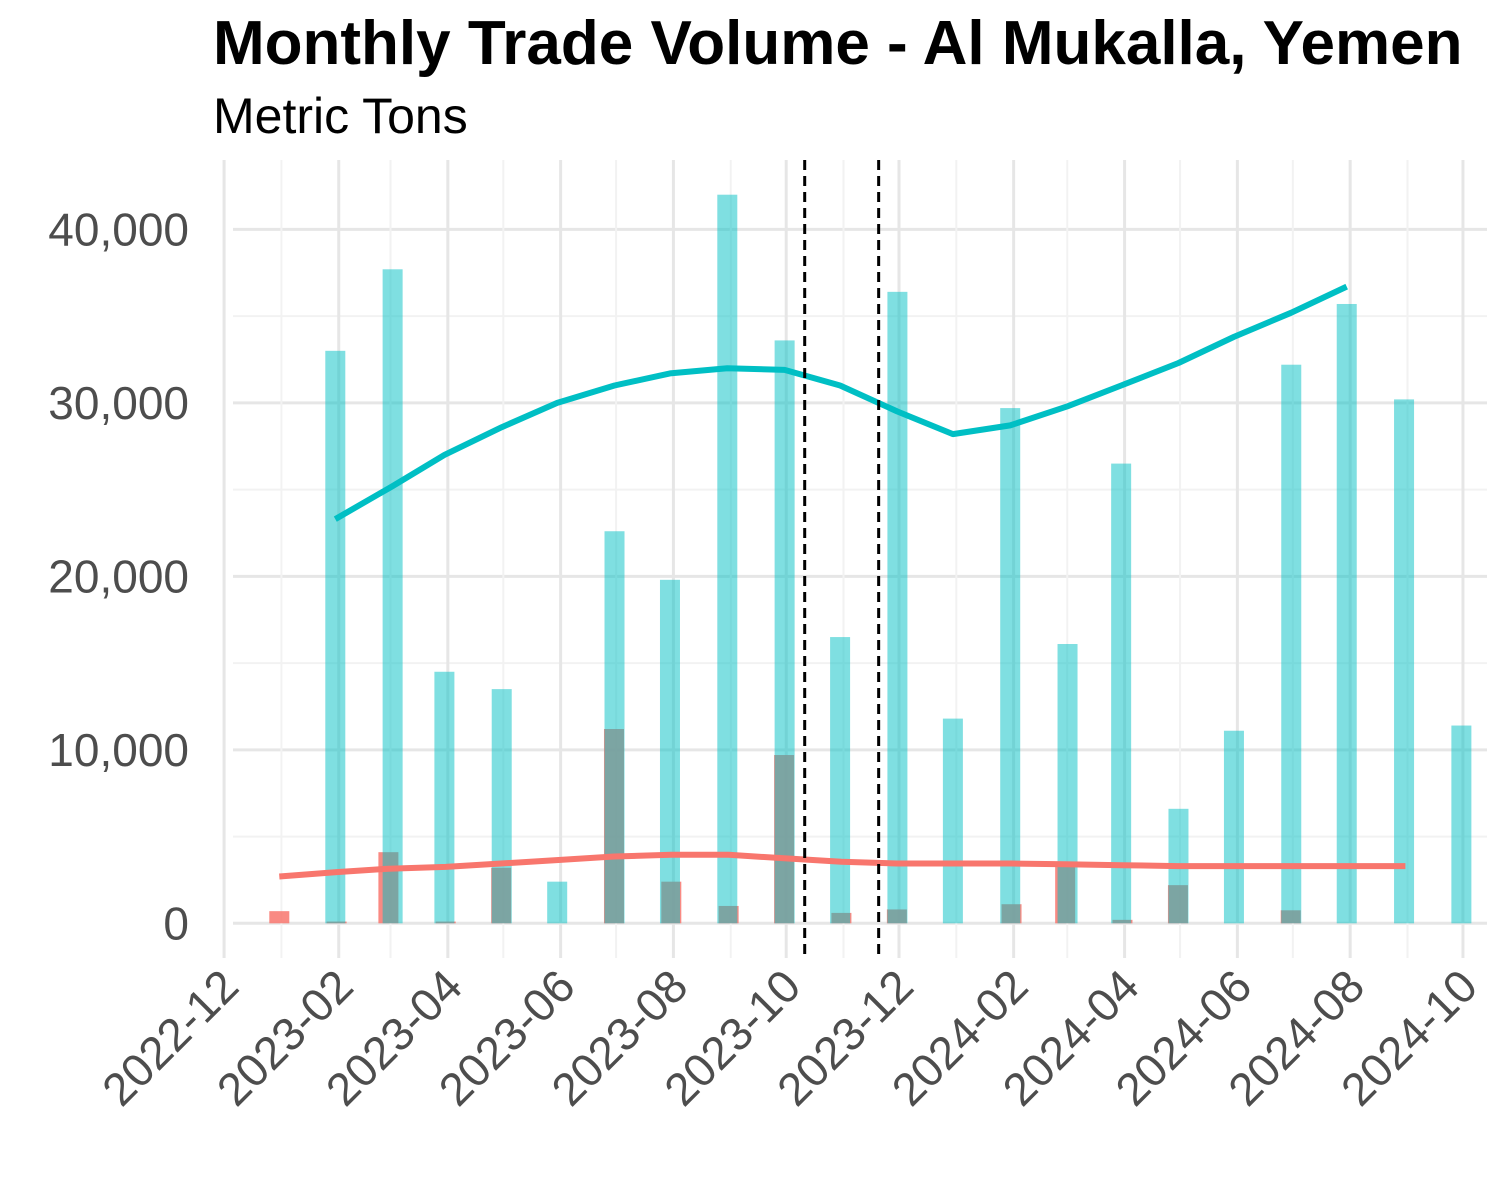  I want to click on y-axis-ticks: 0 10,000 20,000 30,000 40,000, so click(118, 576).